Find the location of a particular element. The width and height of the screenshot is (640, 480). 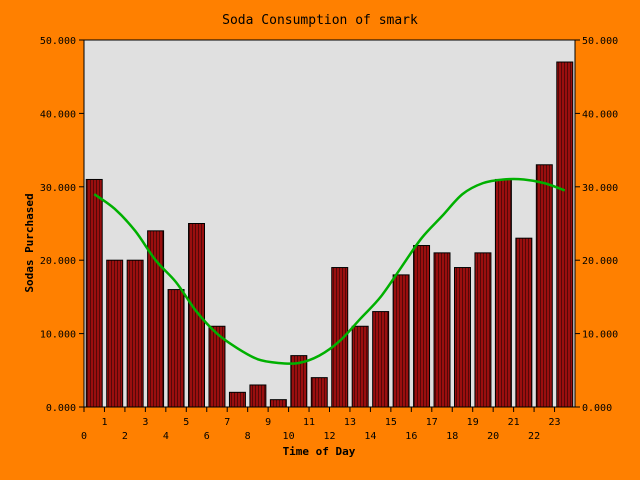

x-tick-label: 7 is located at coordinates (227, 422).